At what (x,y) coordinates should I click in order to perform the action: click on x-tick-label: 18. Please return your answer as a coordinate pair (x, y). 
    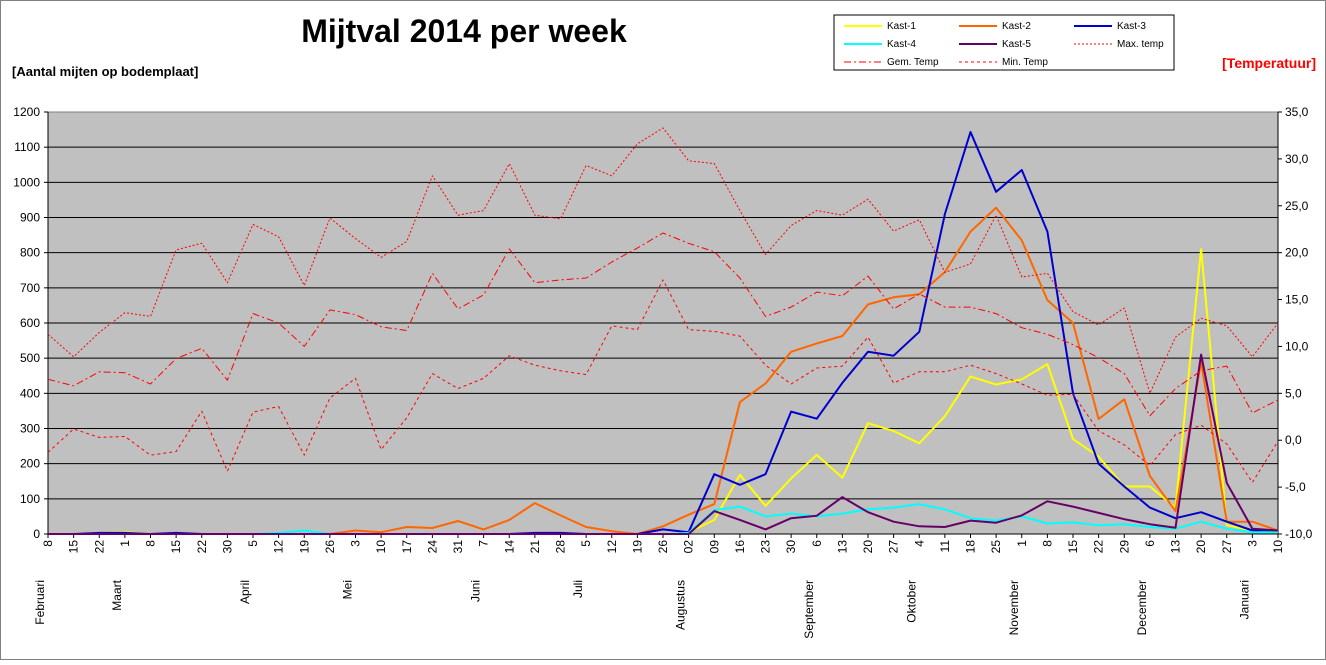
    Looking at the image, I should click on (971, 547).